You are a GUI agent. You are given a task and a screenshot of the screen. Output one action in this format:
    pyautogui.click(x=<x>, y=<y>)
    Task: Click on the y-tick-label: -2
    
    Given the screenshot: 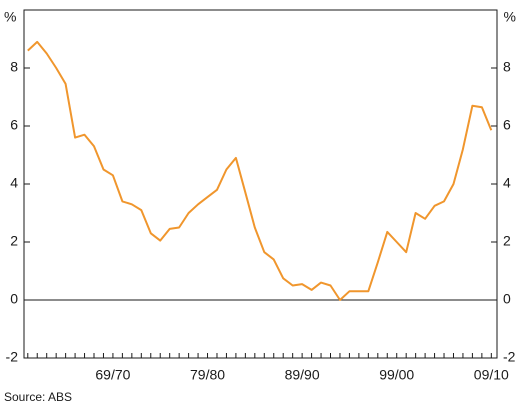 What is the action you would take?
    pyautogui.click(x=12, y=357)
    